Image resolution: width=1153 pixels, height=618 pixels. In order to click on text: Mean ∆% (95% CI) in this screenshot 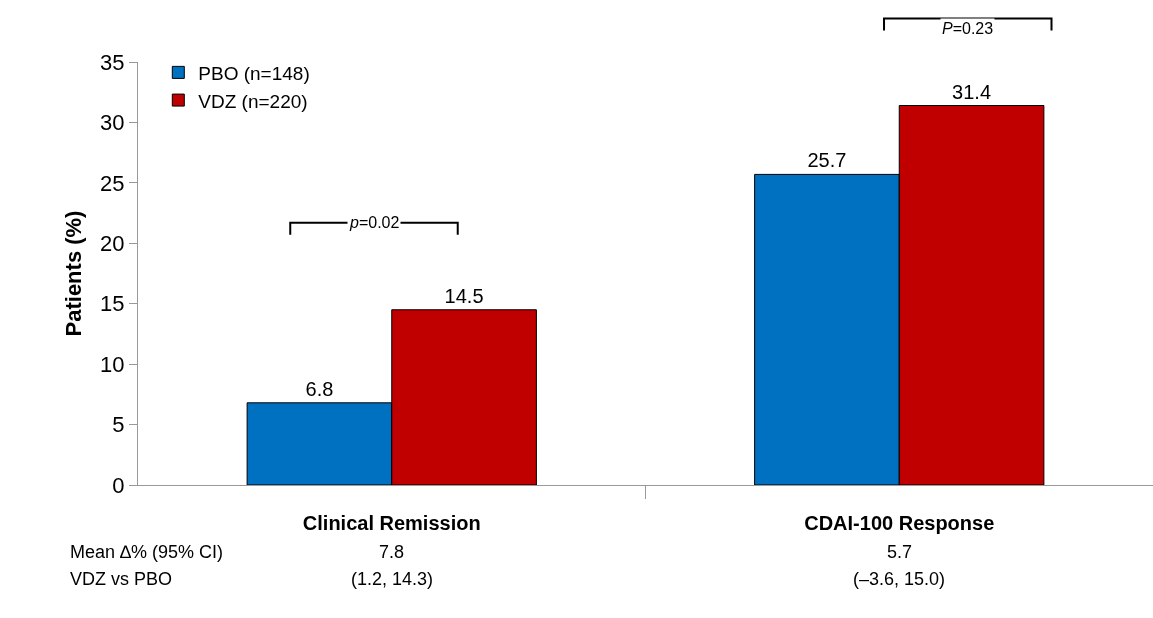, I will do `click(147, 552)`.